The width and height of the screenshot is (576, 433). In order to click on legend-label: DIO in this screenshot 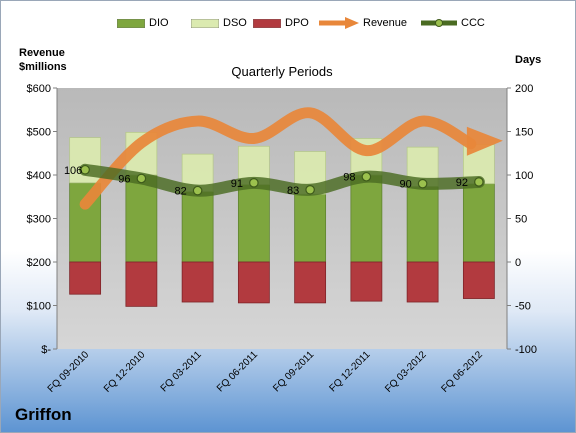, I will do `click(159, 23)`.